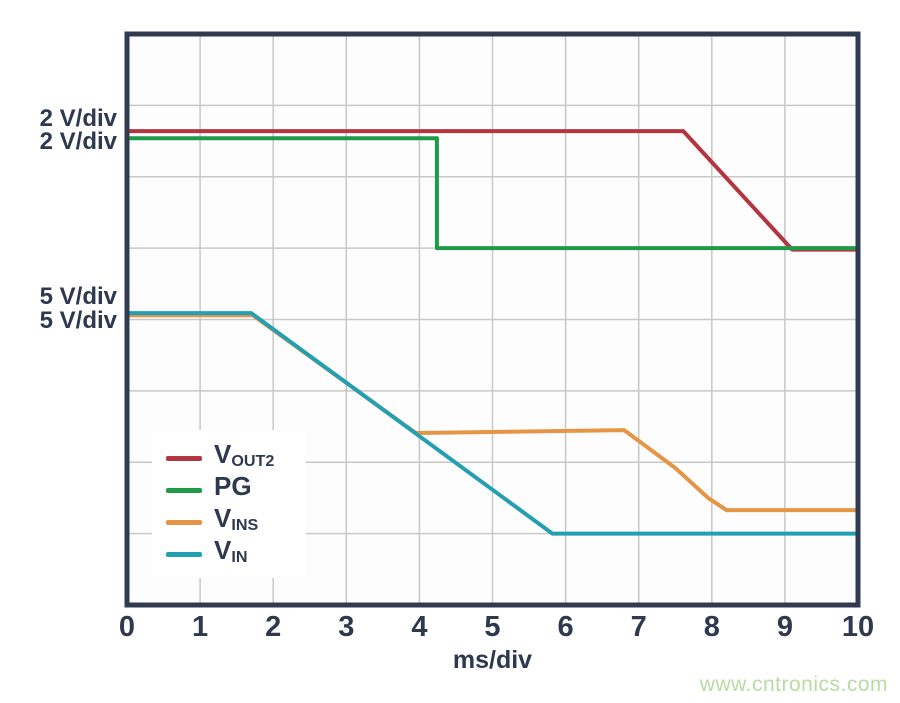 The height and width of the screenshot is (703, 900). Describe the element at coordinates (184, 490) in the screenshot. I see `legend-swatch-pg` at that location.